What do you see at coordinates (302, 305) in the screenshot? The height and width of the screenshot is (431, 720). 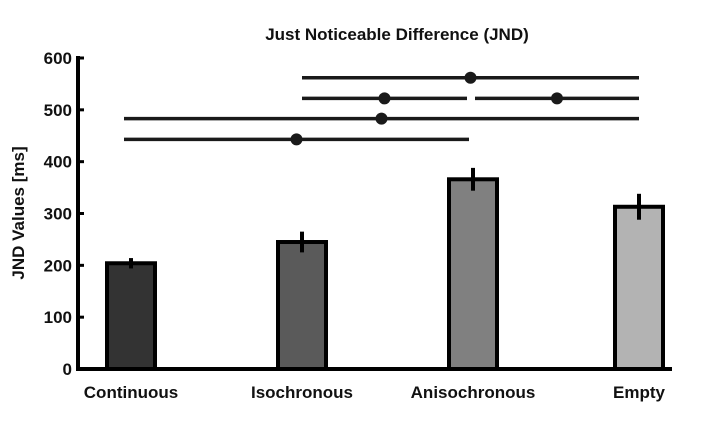 I see `bar-isochronous` at bounding box center [302, 305].